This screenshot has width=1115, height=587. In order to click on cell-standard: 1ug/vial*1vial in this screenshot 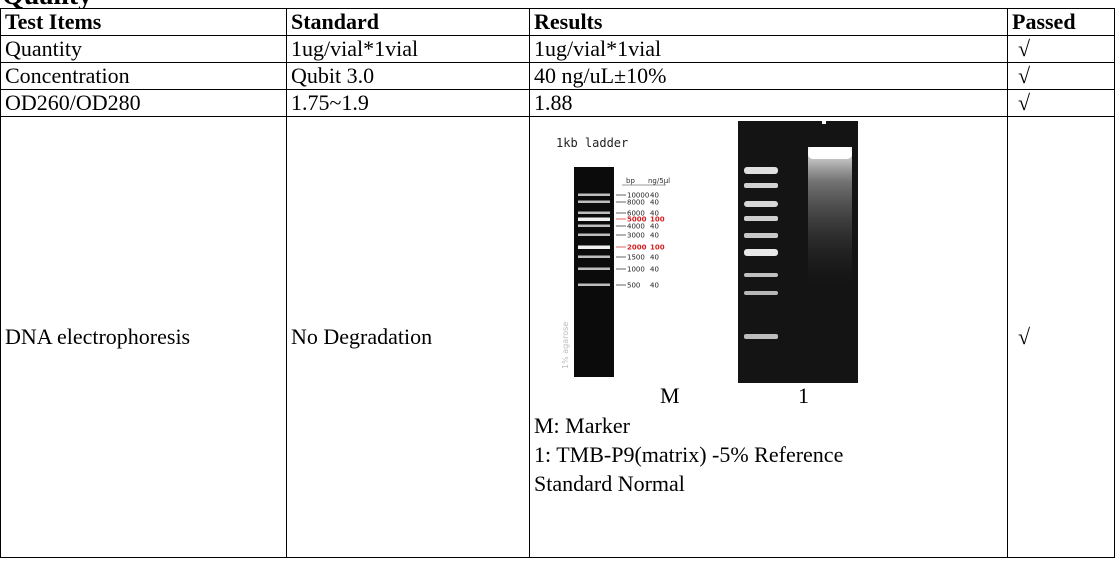, I will do `click(408, 49)`.